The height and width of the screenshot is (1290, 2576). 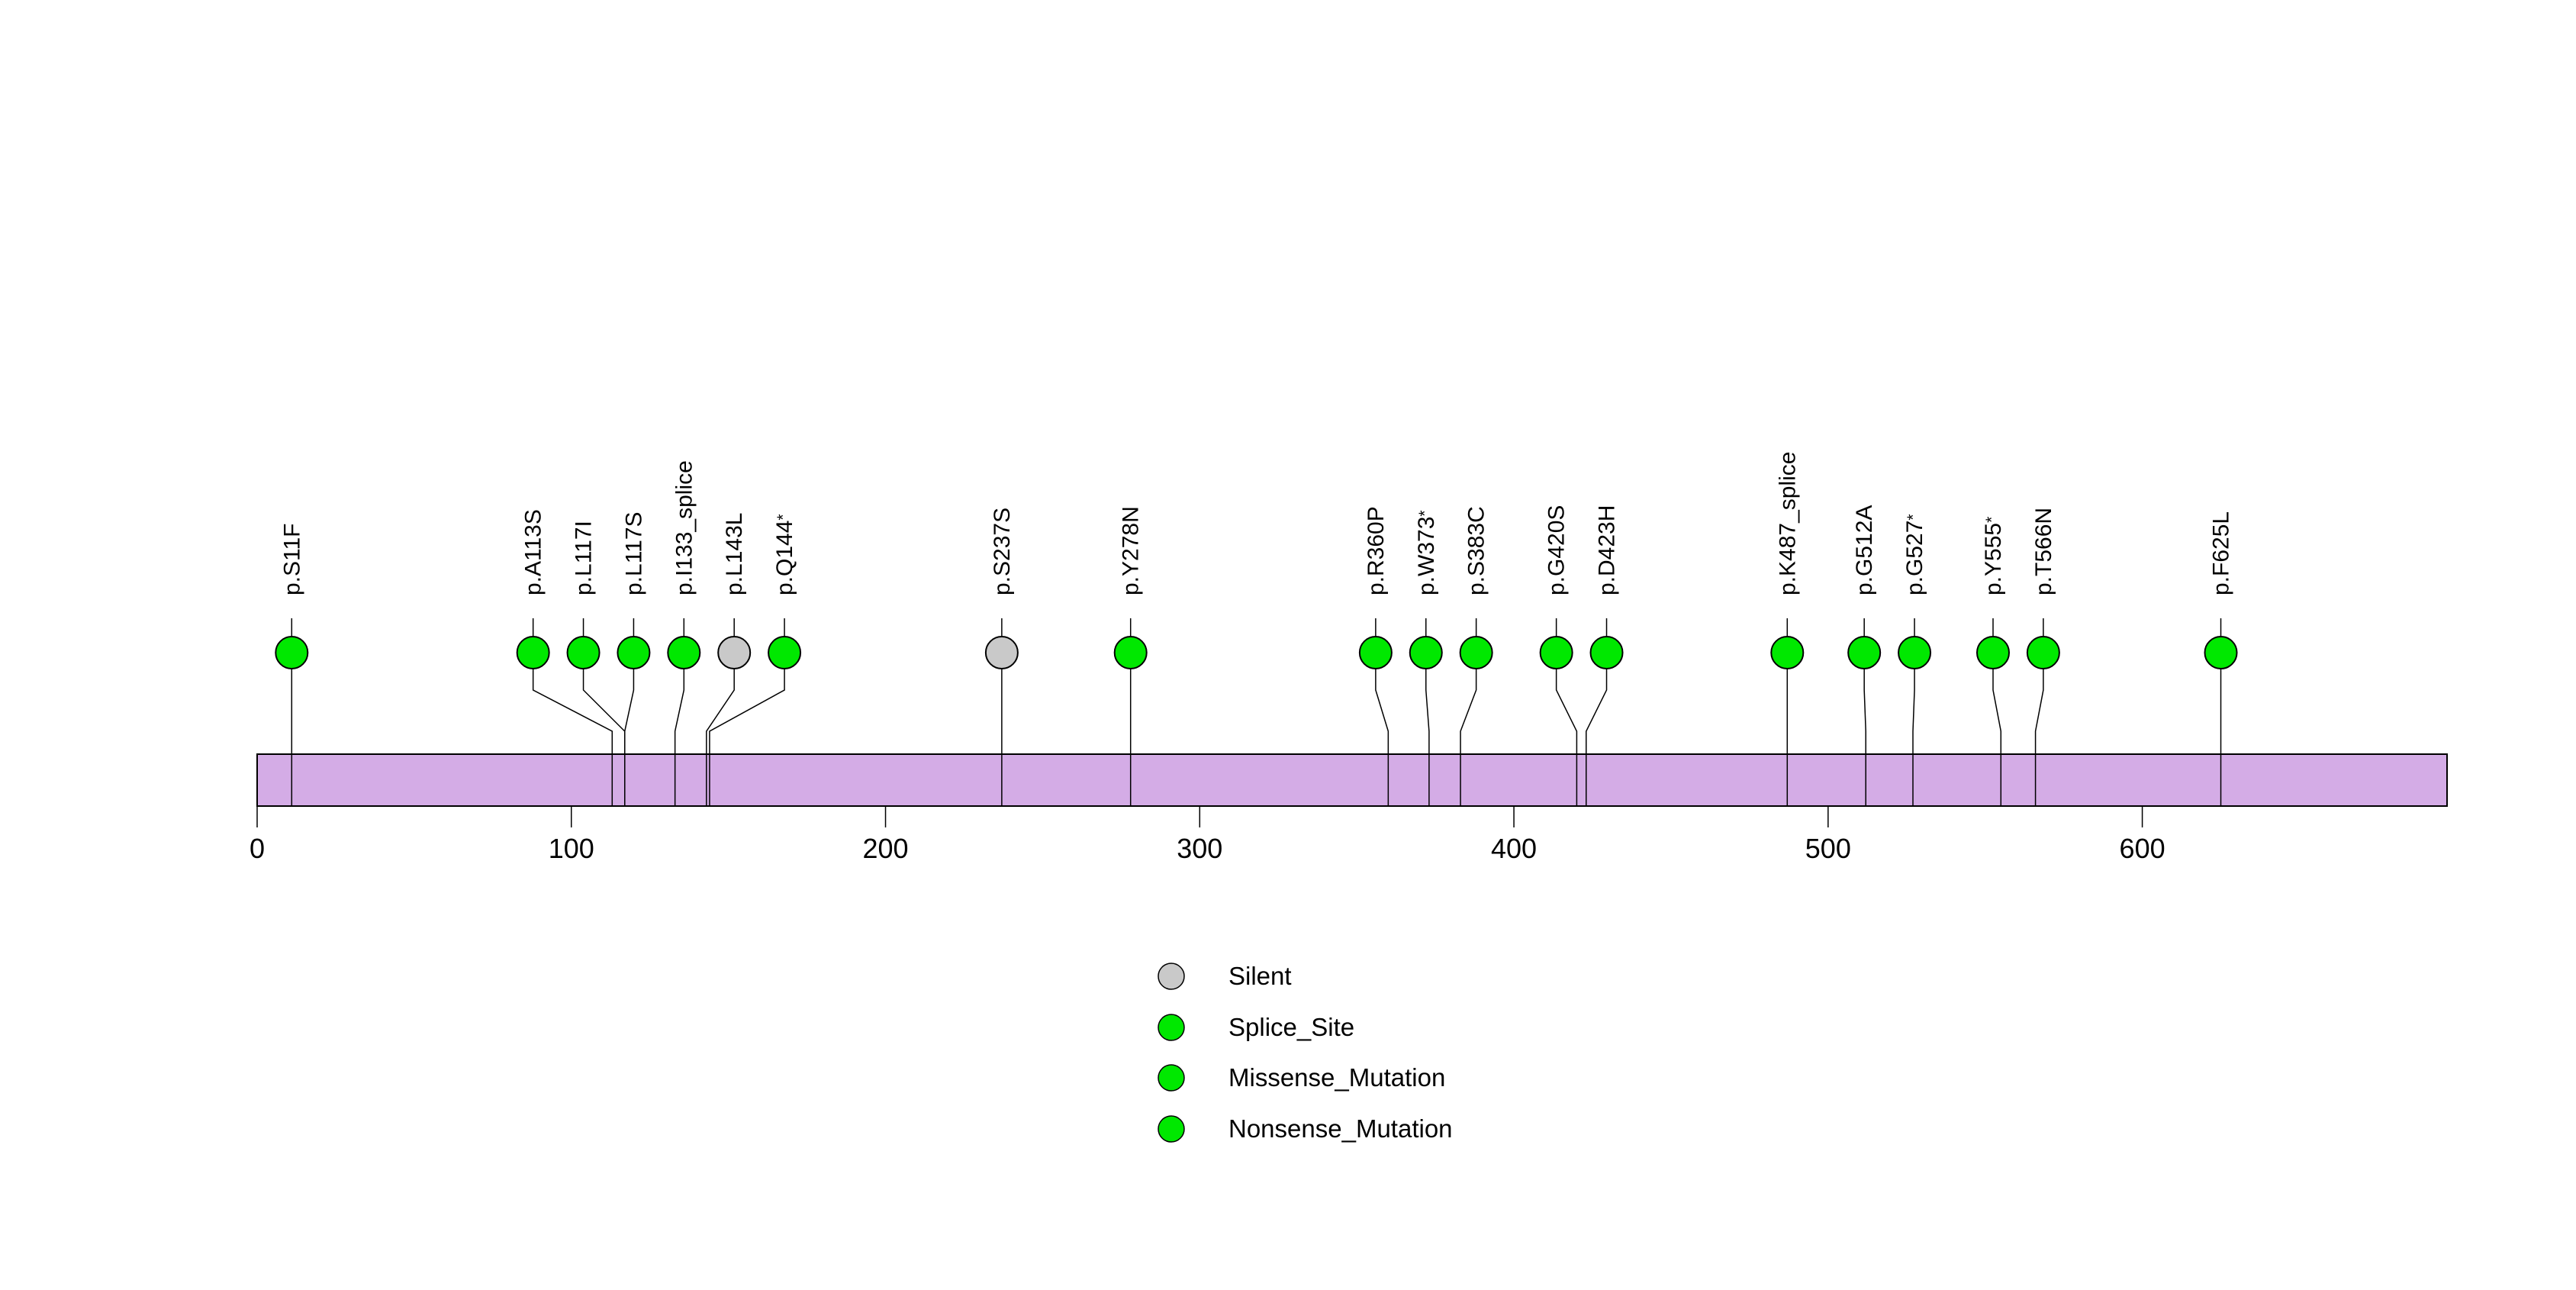 I want to click on protein-backbone-bar, so click(x=1352, y=780).